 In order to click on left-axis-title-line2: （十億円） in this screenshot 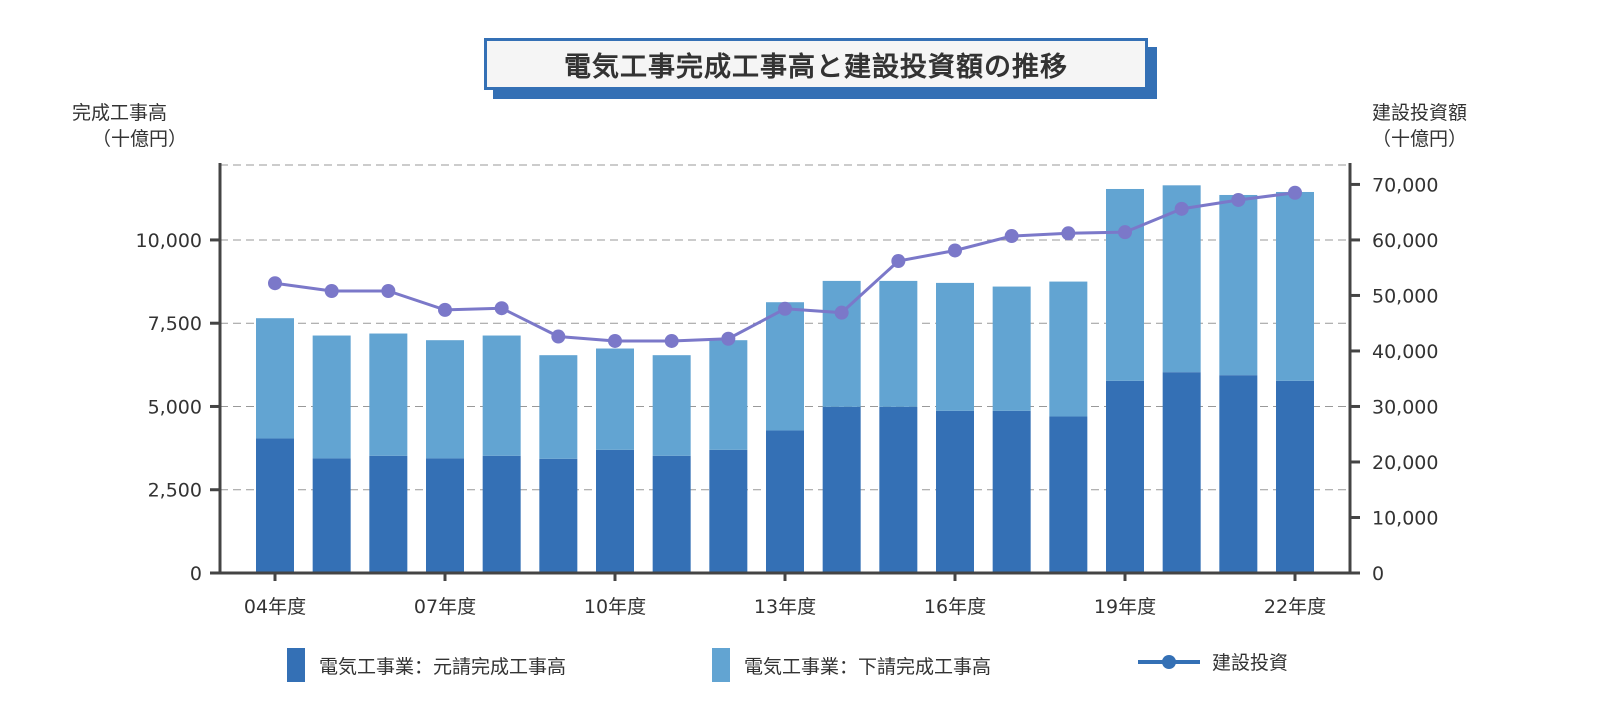, I will do `click(140, 139)`.